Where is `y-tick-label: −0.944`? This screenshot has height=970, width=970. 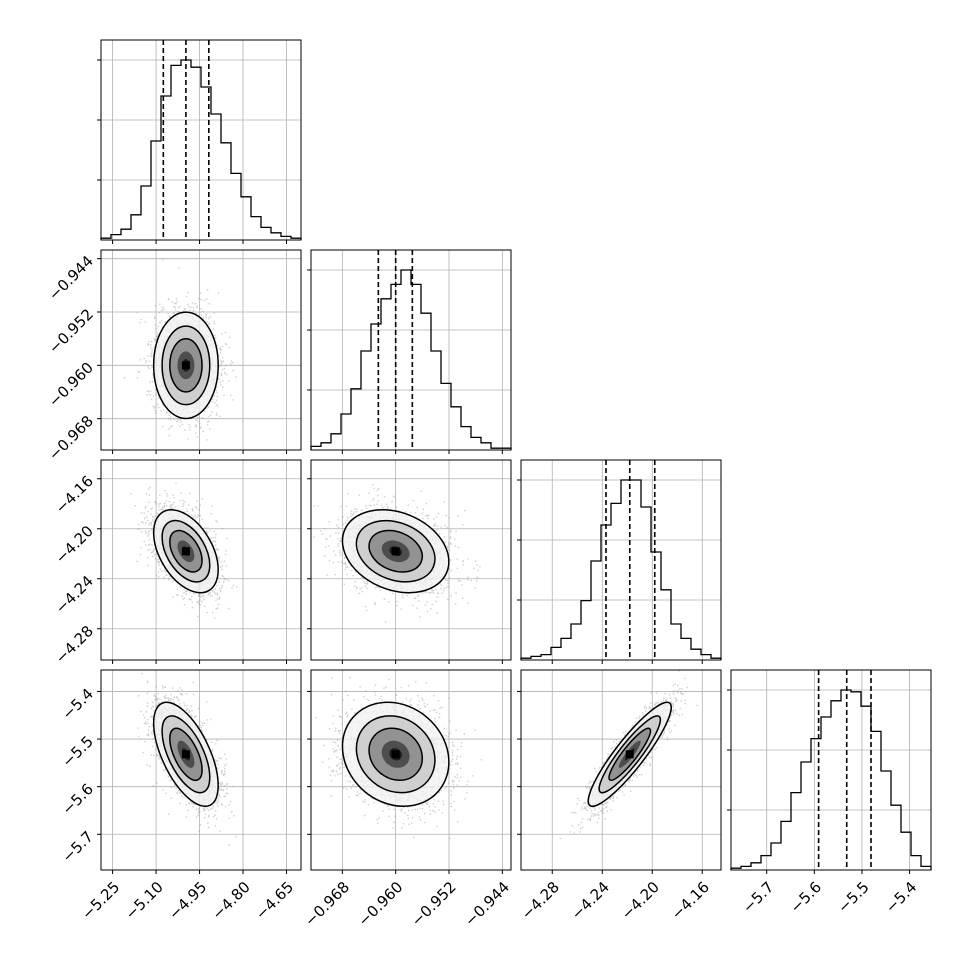
y-tick-label: −0.944 is located at coordinates (71, 278).